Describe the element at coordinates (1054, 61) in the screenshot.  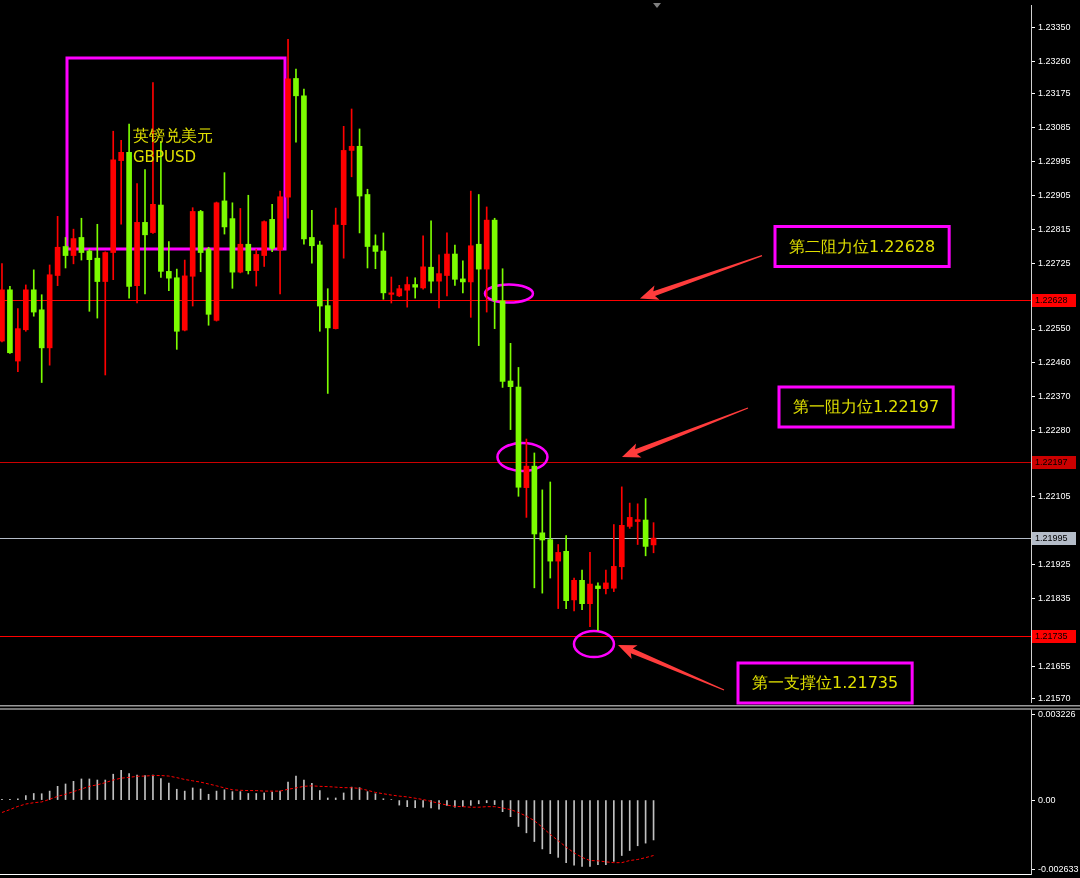
I see `y-tick-label: 1.23260` at that location.